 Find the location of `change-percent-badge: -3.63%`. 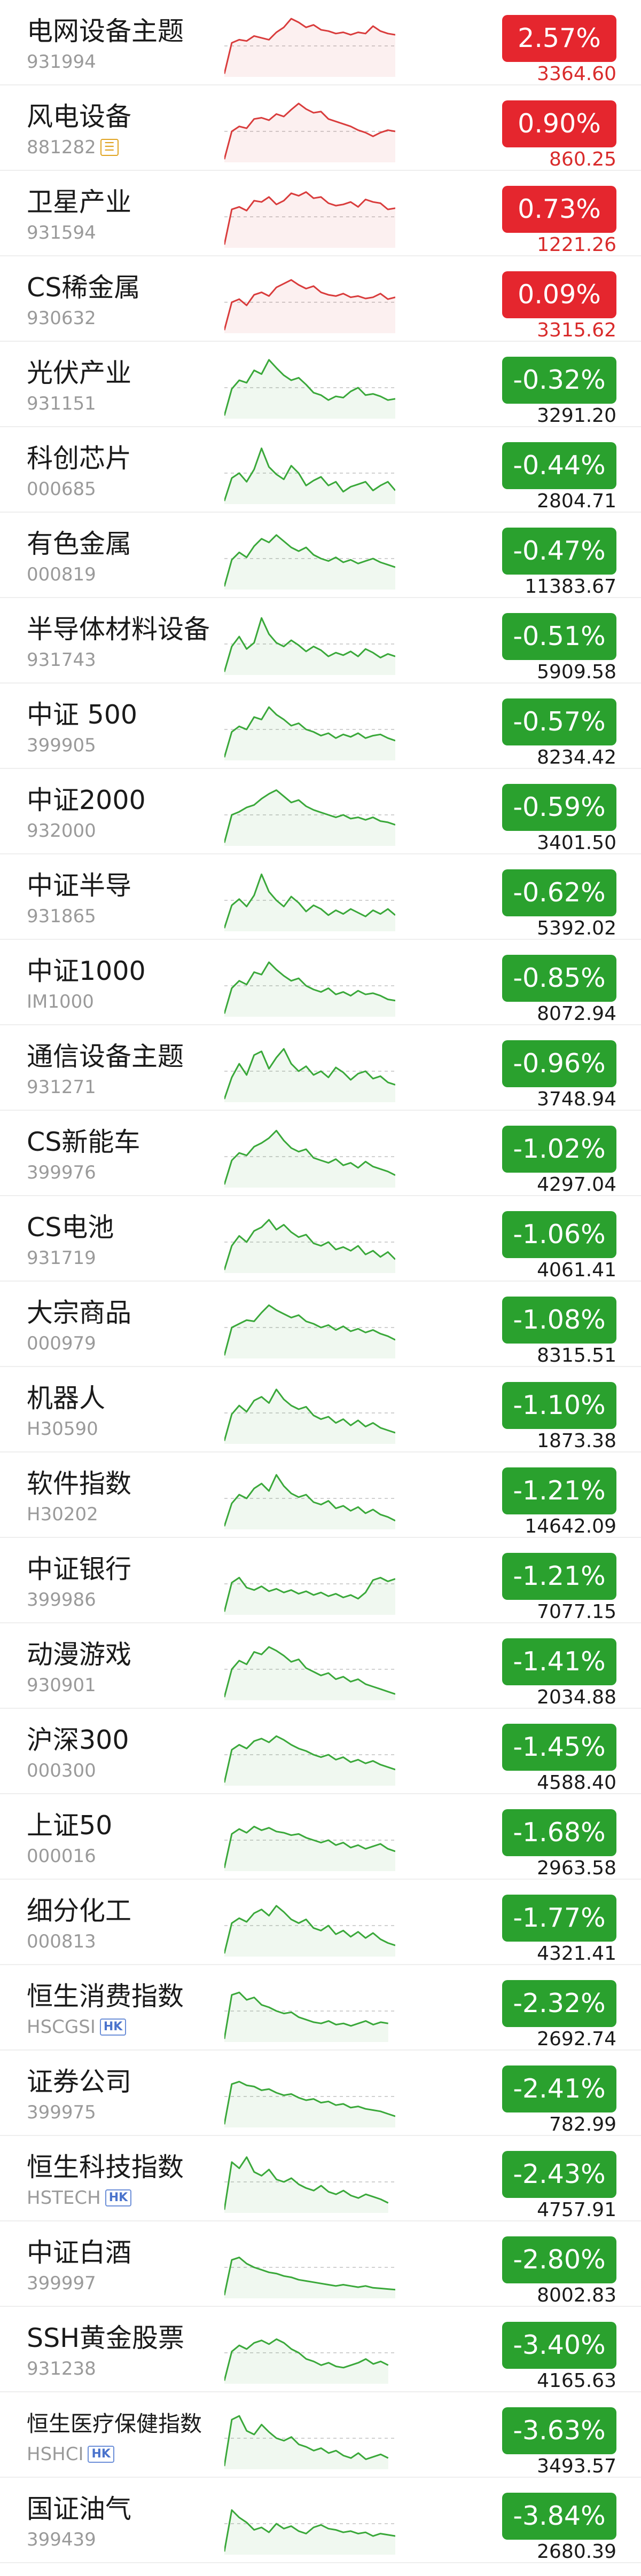

change-percent-badge: -3.63% is located at coordinates (559, 2430).